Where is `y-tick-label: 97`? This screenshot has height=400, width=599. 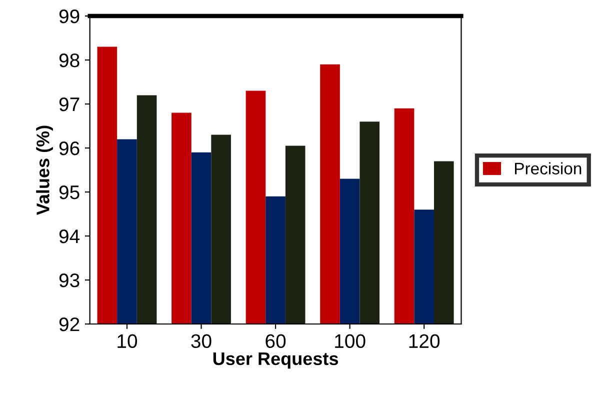 y-tick-label: 97 is located at coordinates (69, 104).